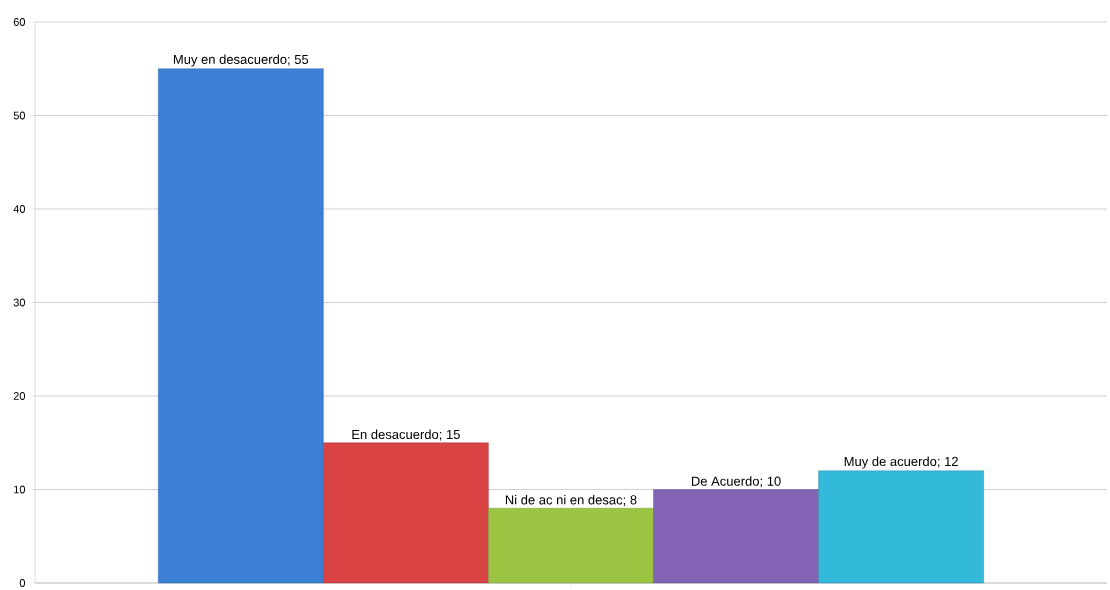  What do you see at coordinates (19, 302) in the screenshot?
I see `y-tick-label: 30` at bounding box center [19, 302].